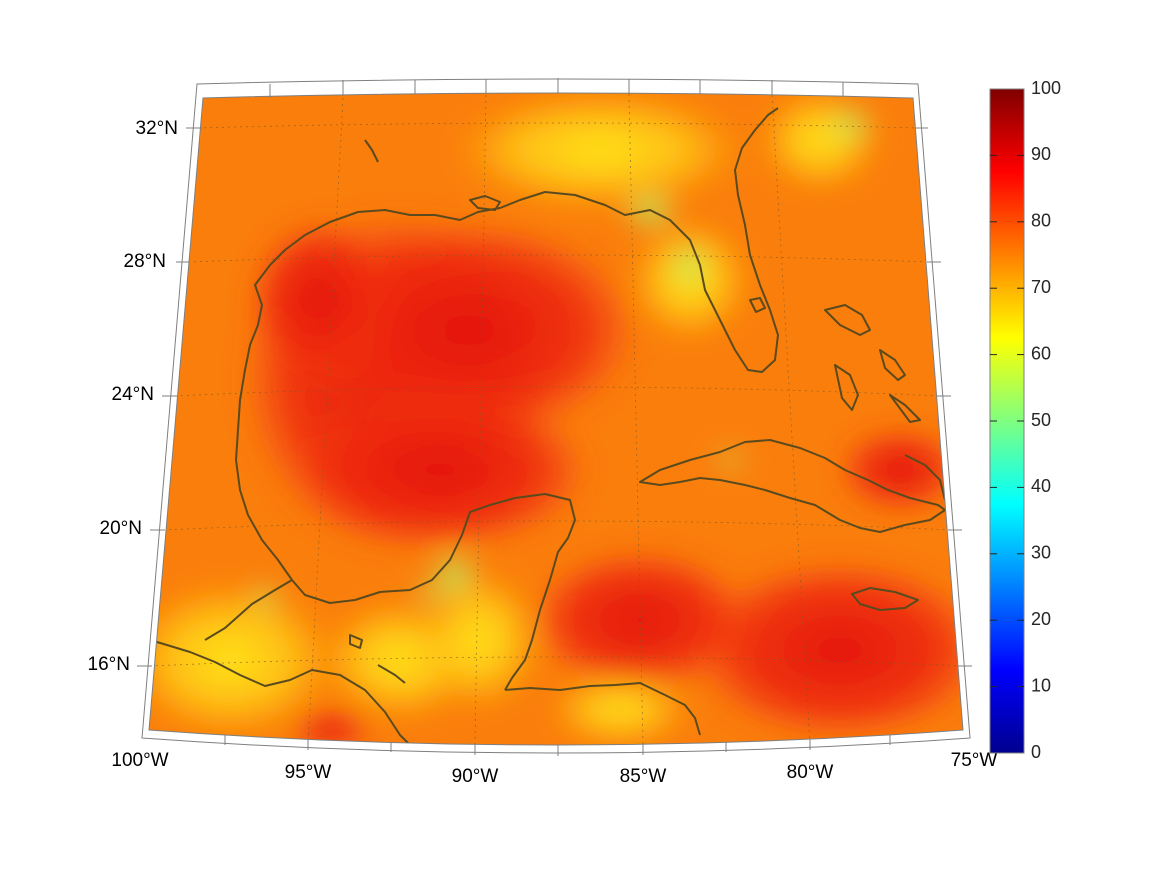  I want to click on colorbar-tick-label: 30, so click(1041, 553).